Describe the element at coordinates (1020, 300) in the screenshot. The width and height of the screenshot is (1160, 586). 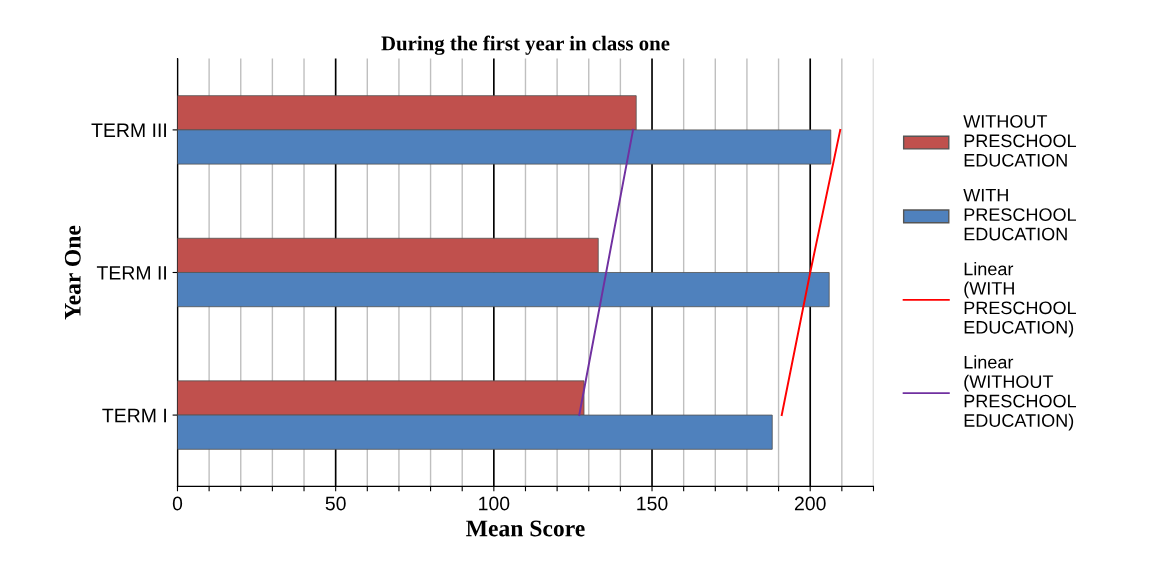
I see `legend-label: Linear (WITH PRESCHOOL EDUCATION)` at that location.